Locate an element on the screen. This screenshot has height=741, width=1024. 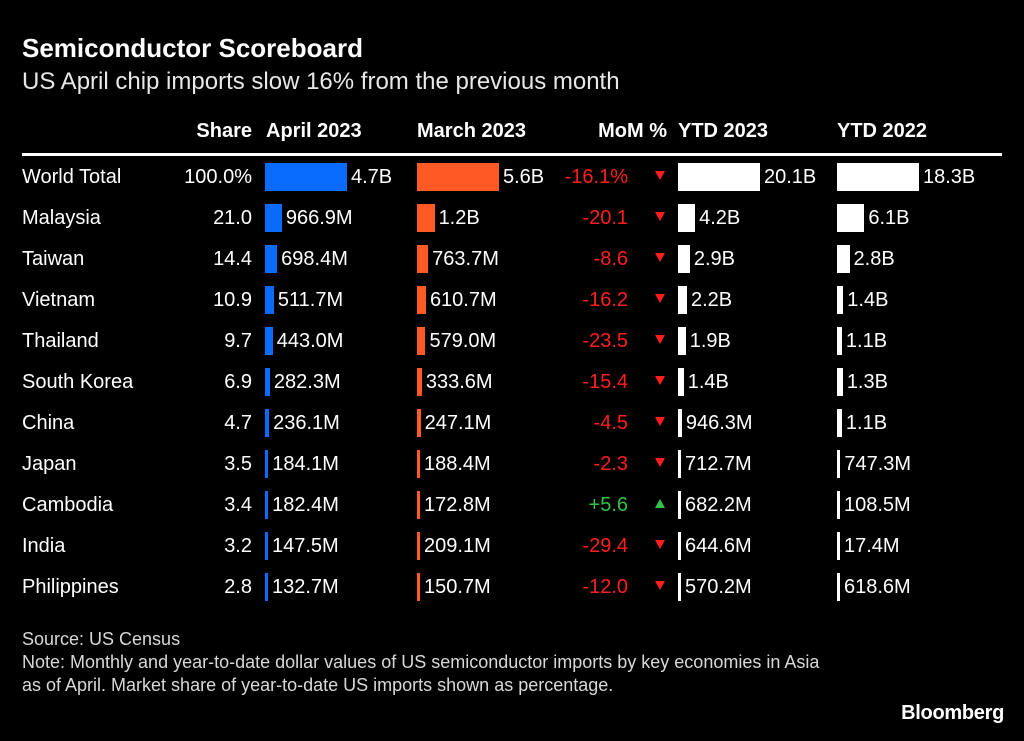
label-ytd22: 18.3B is located at coordinates (949, 177).